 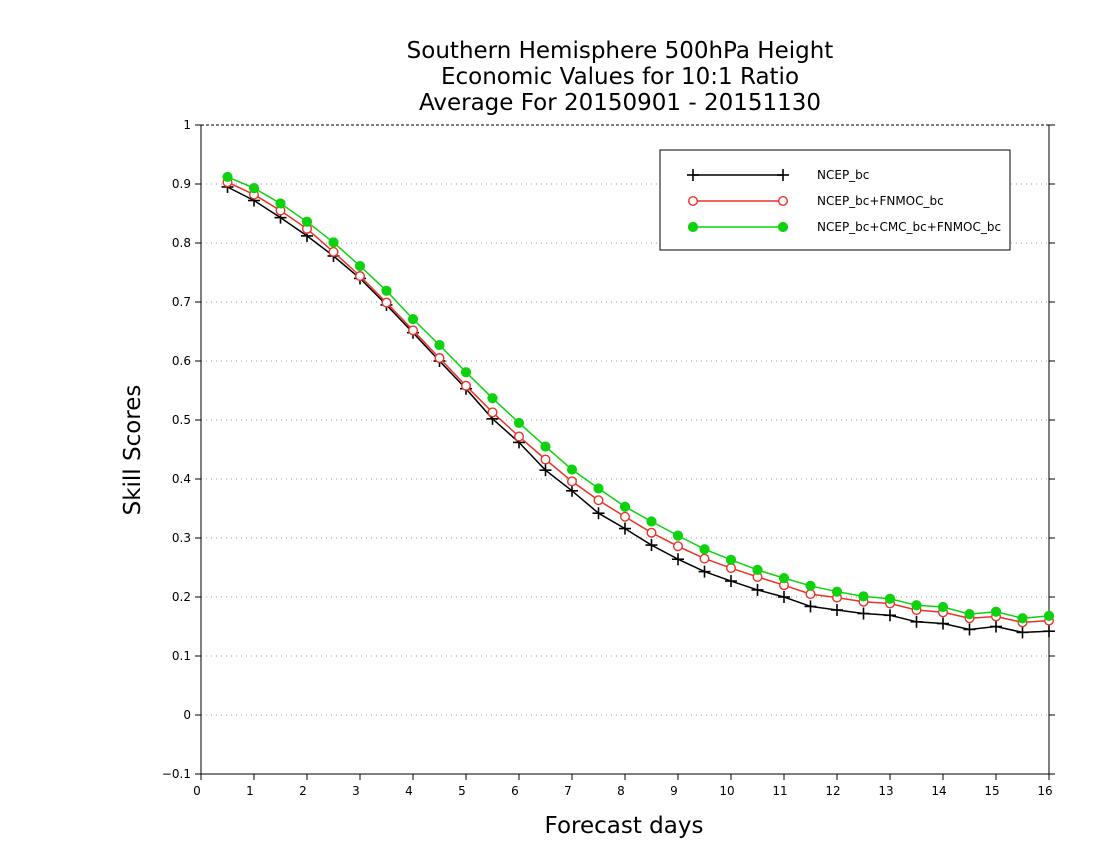 I want to click on y-tick-label: 0.2, so click(x=181, y=597).